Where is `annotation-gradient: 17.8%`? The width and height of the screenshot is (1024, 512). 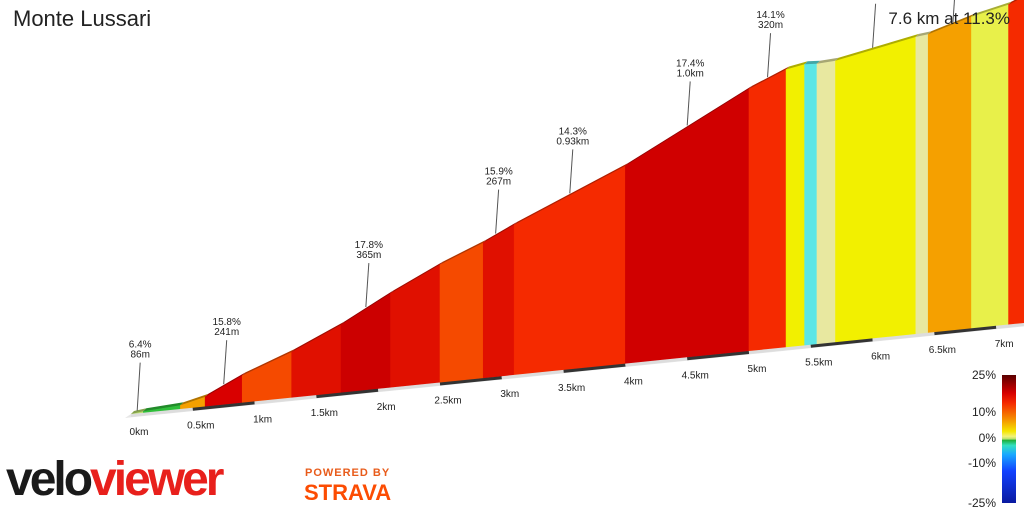
annotation-gradient: 17.8% is located at coordinates (369, 245).